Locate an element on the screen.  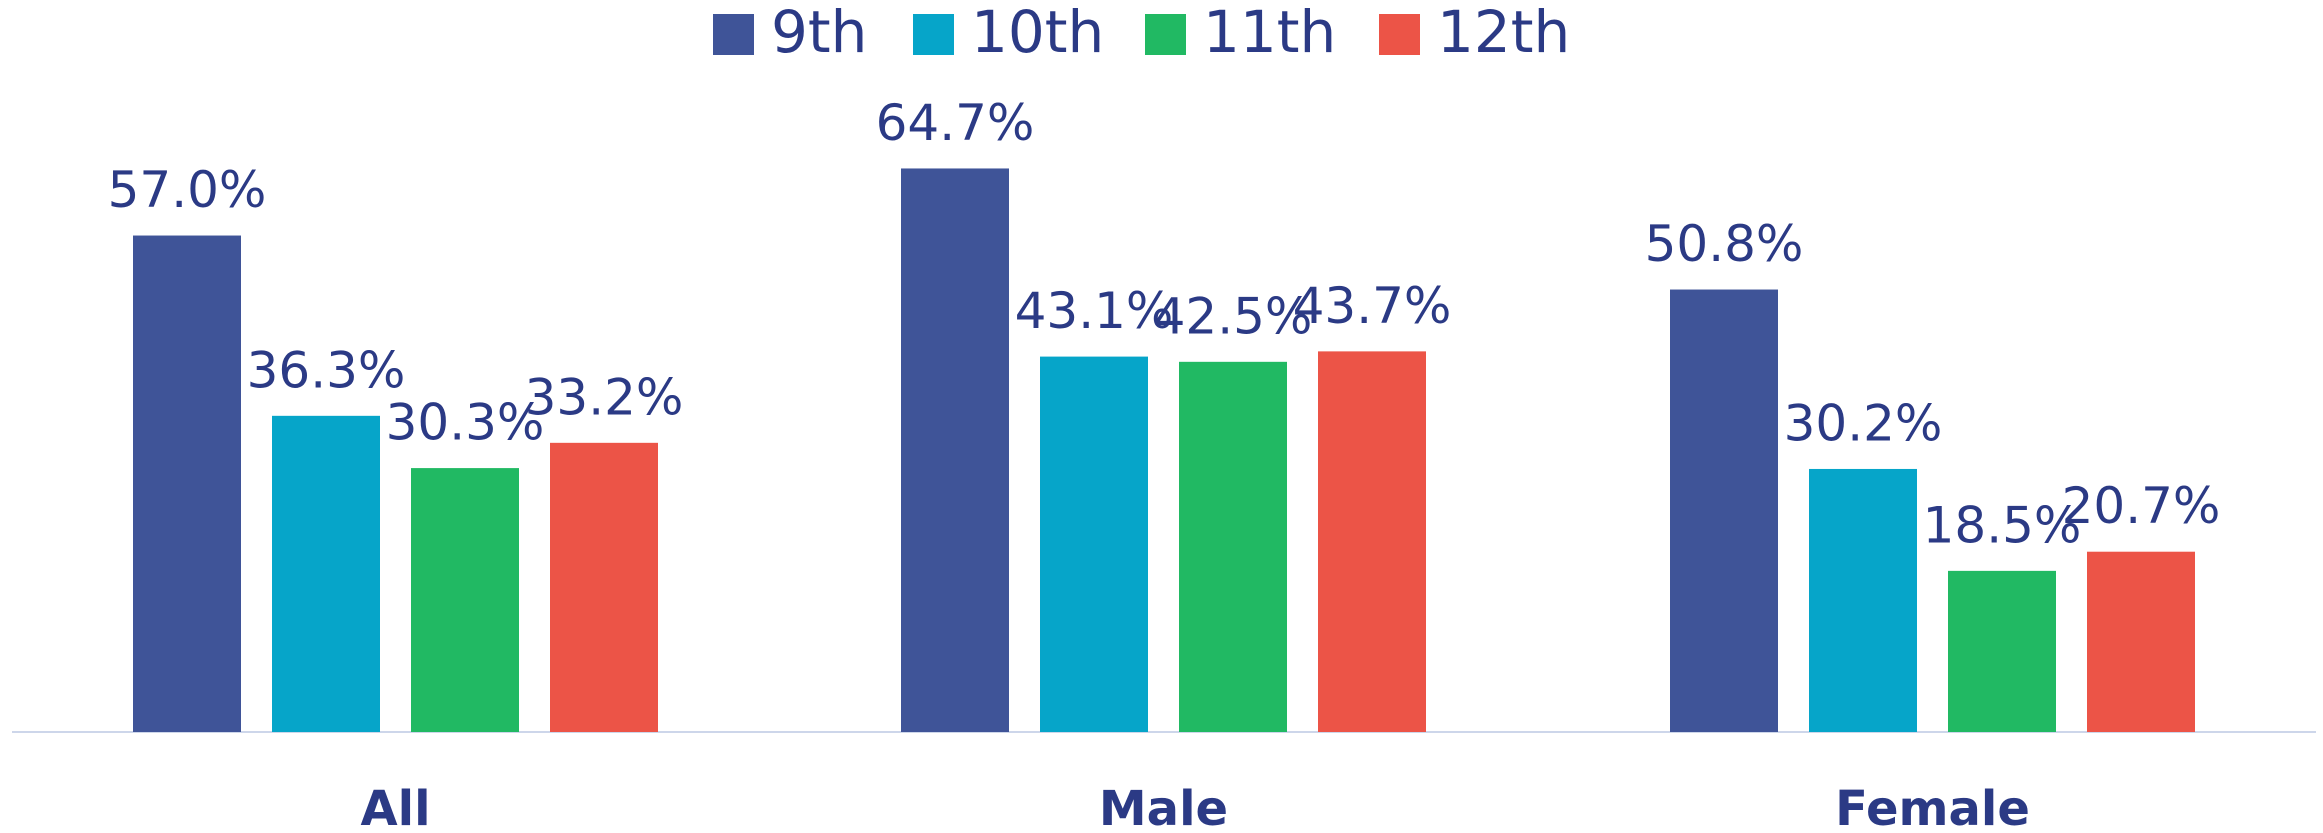
value-label: 30.3% is located at coordinates (465, 423).